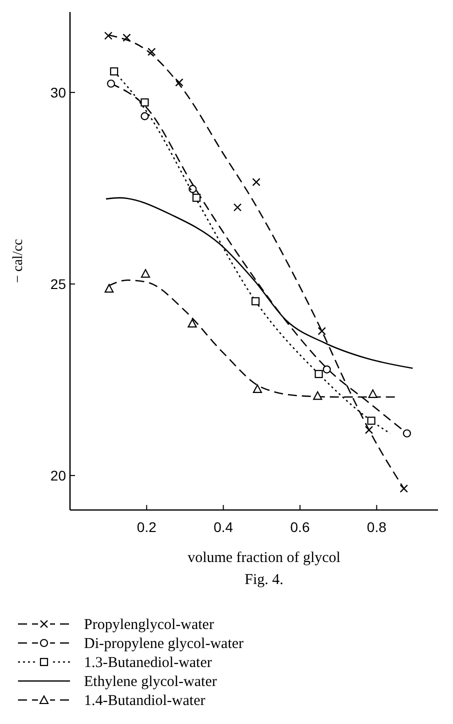 The image size is (453, 724). Describe the element at coordinates (18, 261) in the screenshot. I see `y-axis-title: − cal/cc` at that location.